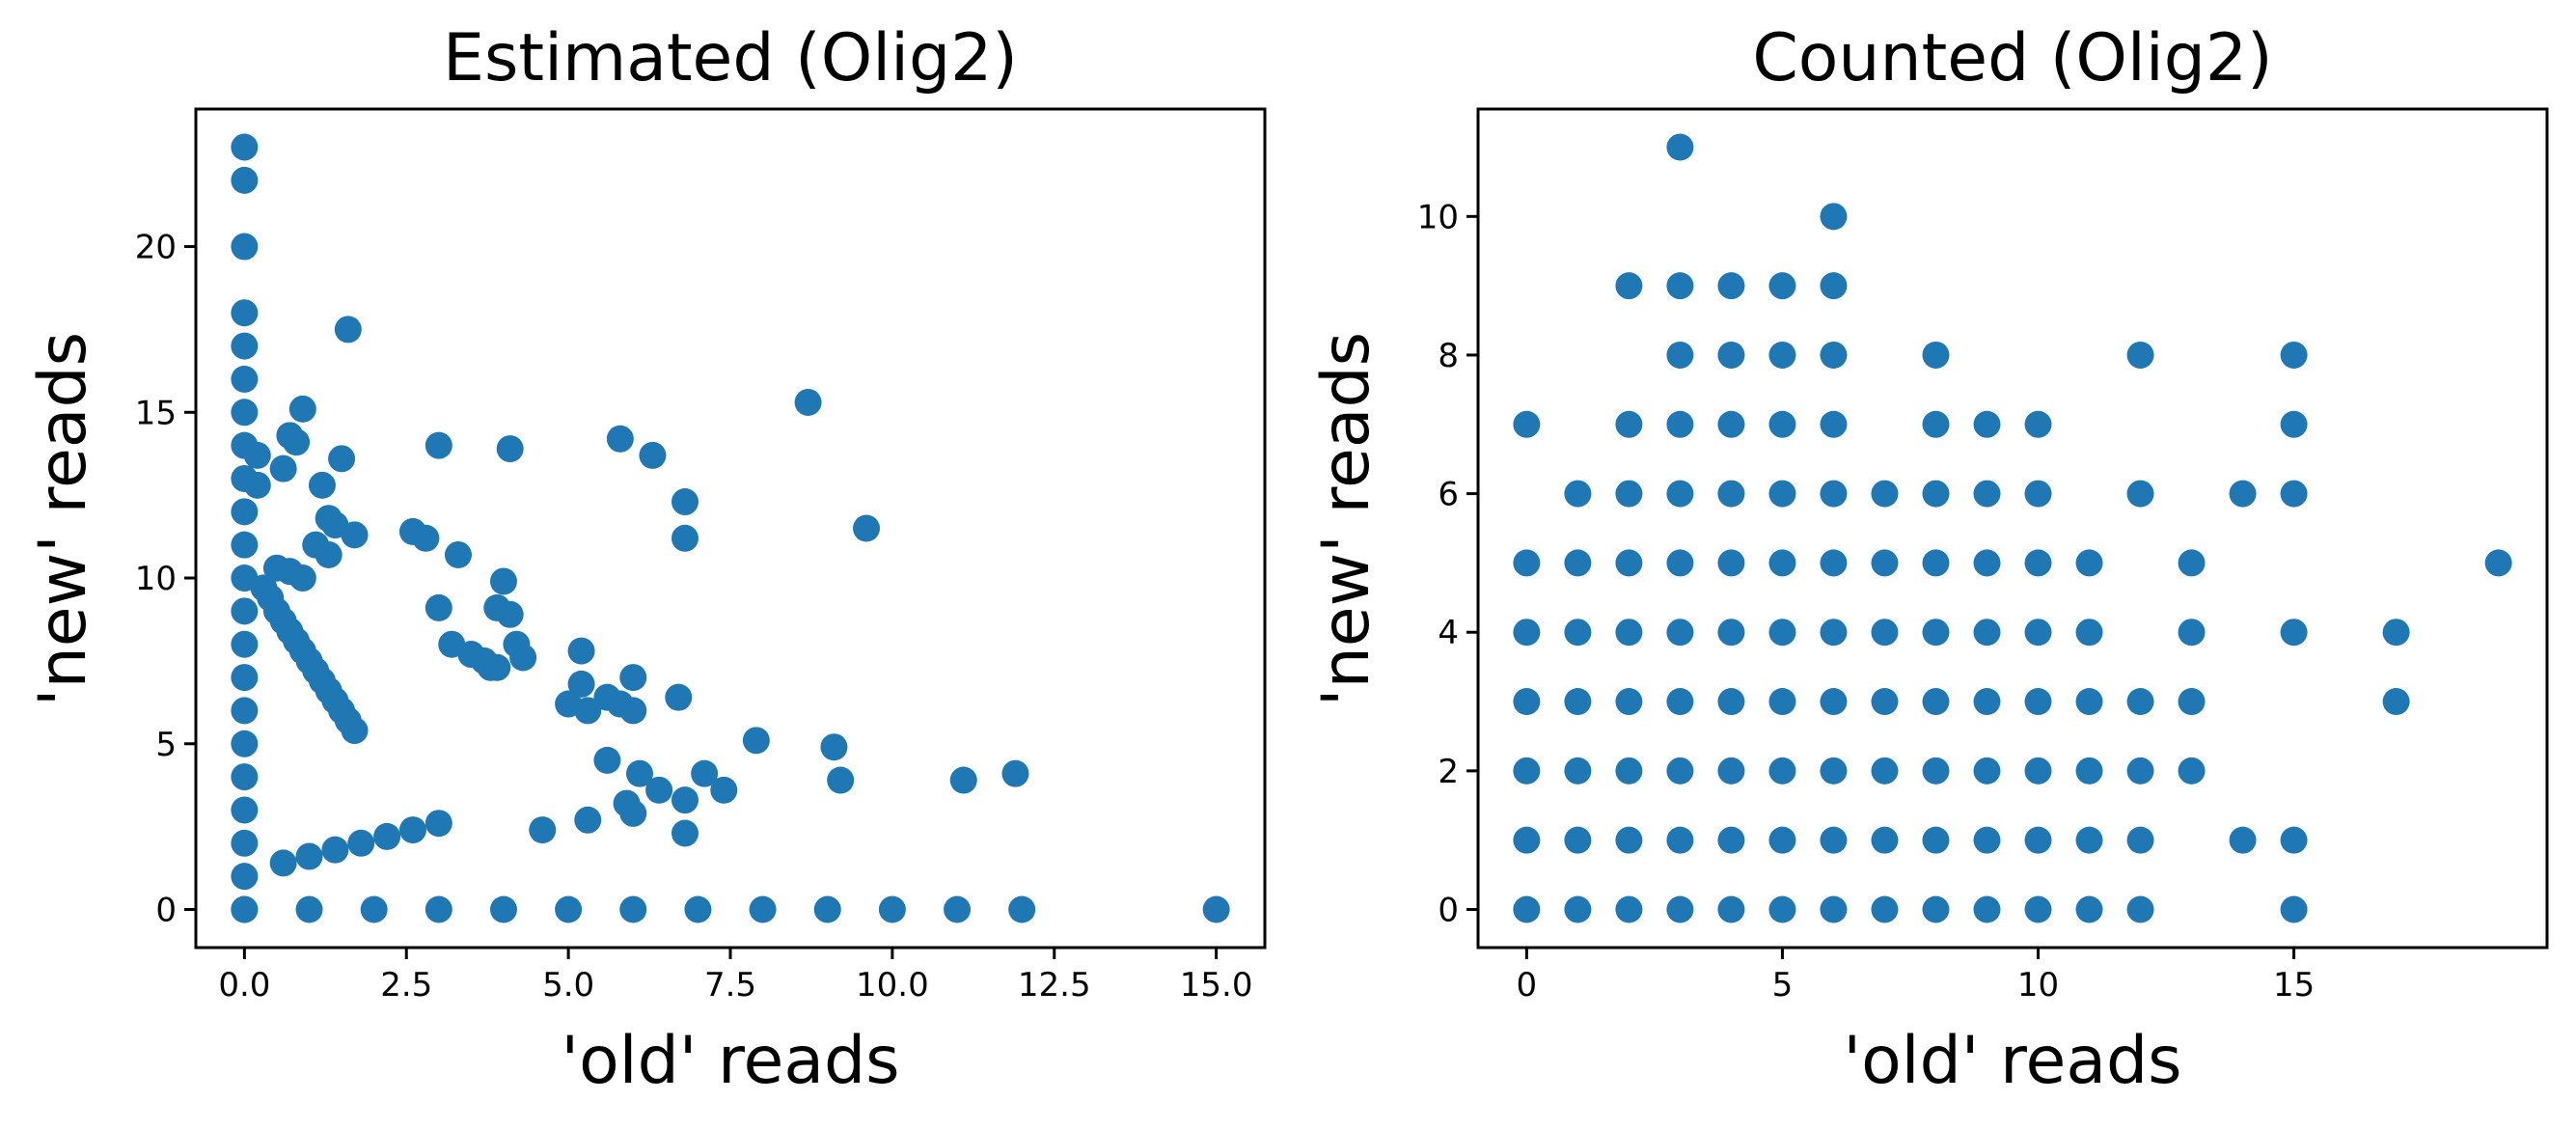  I want to click on x-tick-label: 7.5, so click(730, 986).